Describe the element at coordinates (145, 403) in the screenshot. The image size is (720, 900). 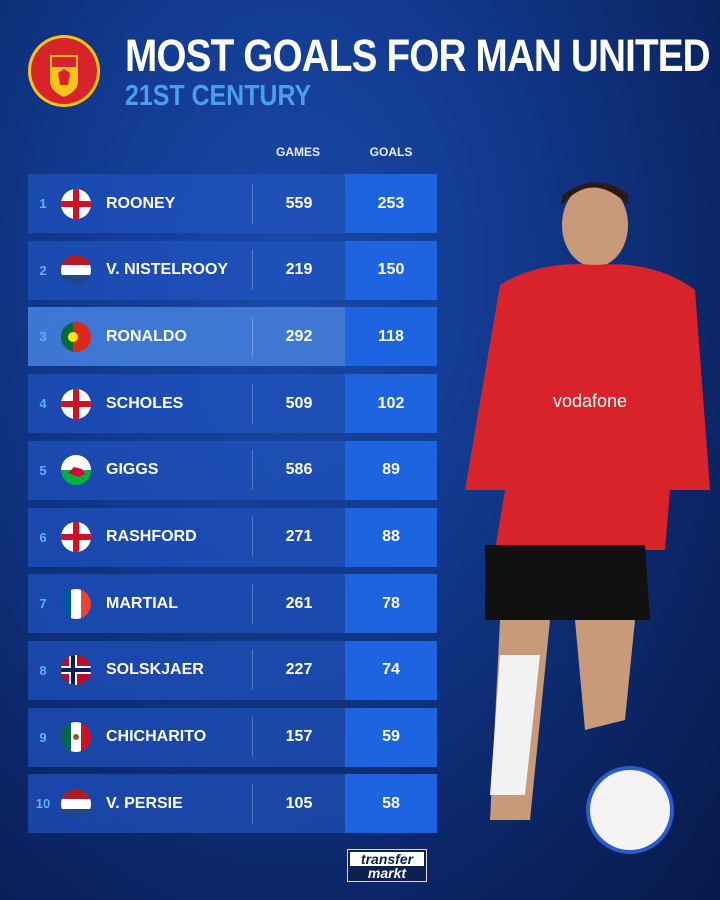
I see `player-name: SCHOLES` at that location.